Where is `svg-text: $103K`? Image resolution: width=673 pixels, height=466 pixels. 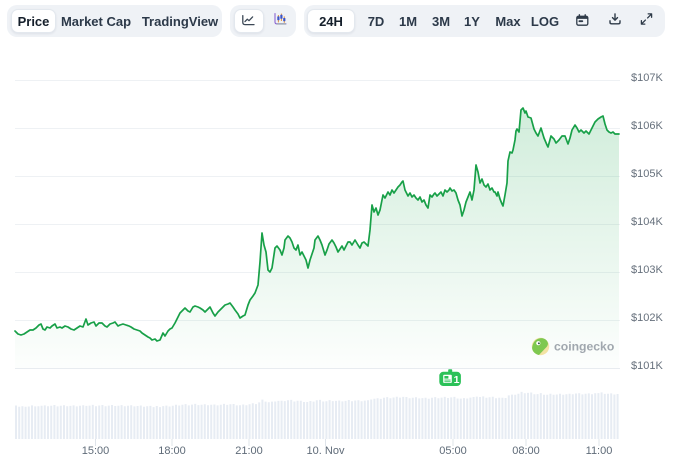 svg-text: $103K is located at coordinates (647, 270).